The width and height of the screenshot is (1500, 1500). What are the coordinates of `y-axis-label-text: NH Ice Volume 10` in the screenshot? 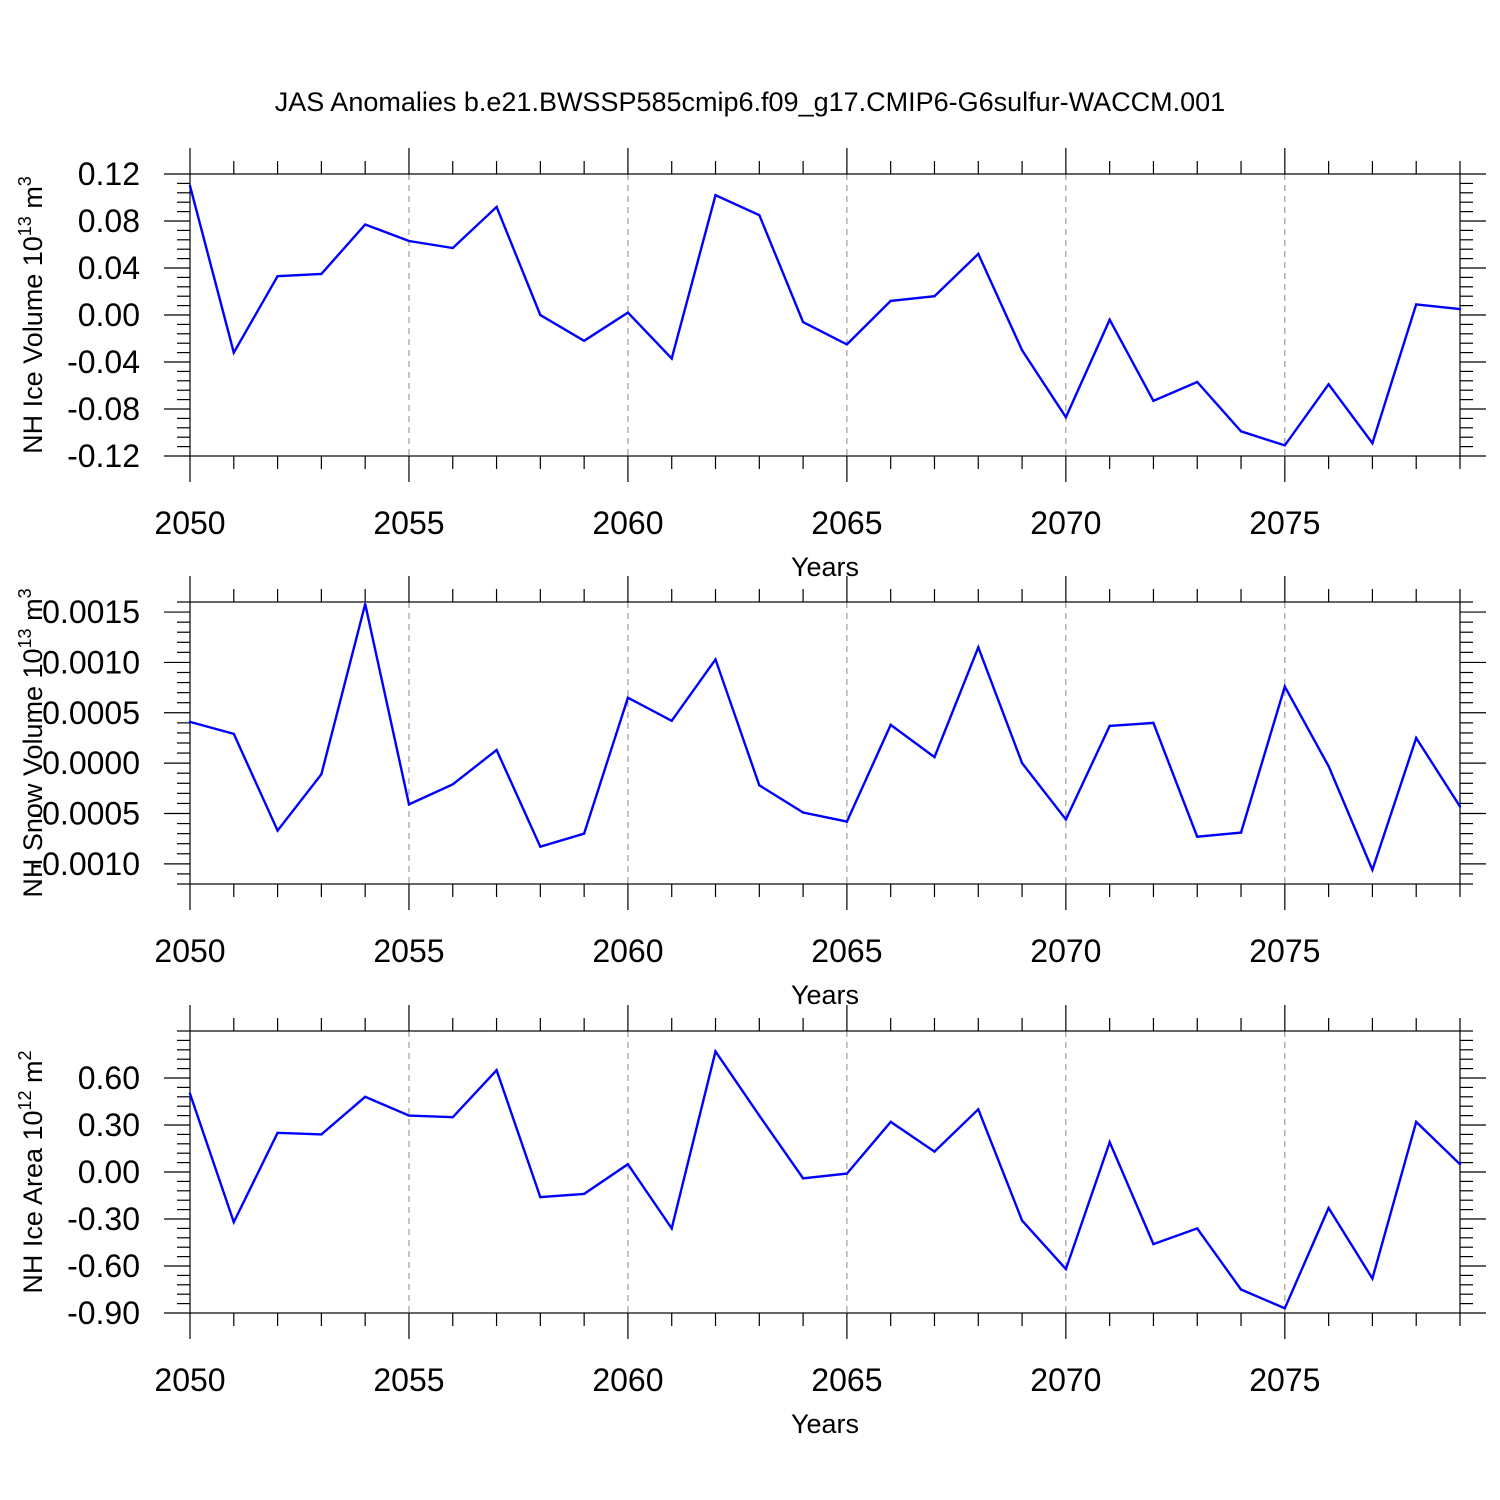 It's located at (33, 345).